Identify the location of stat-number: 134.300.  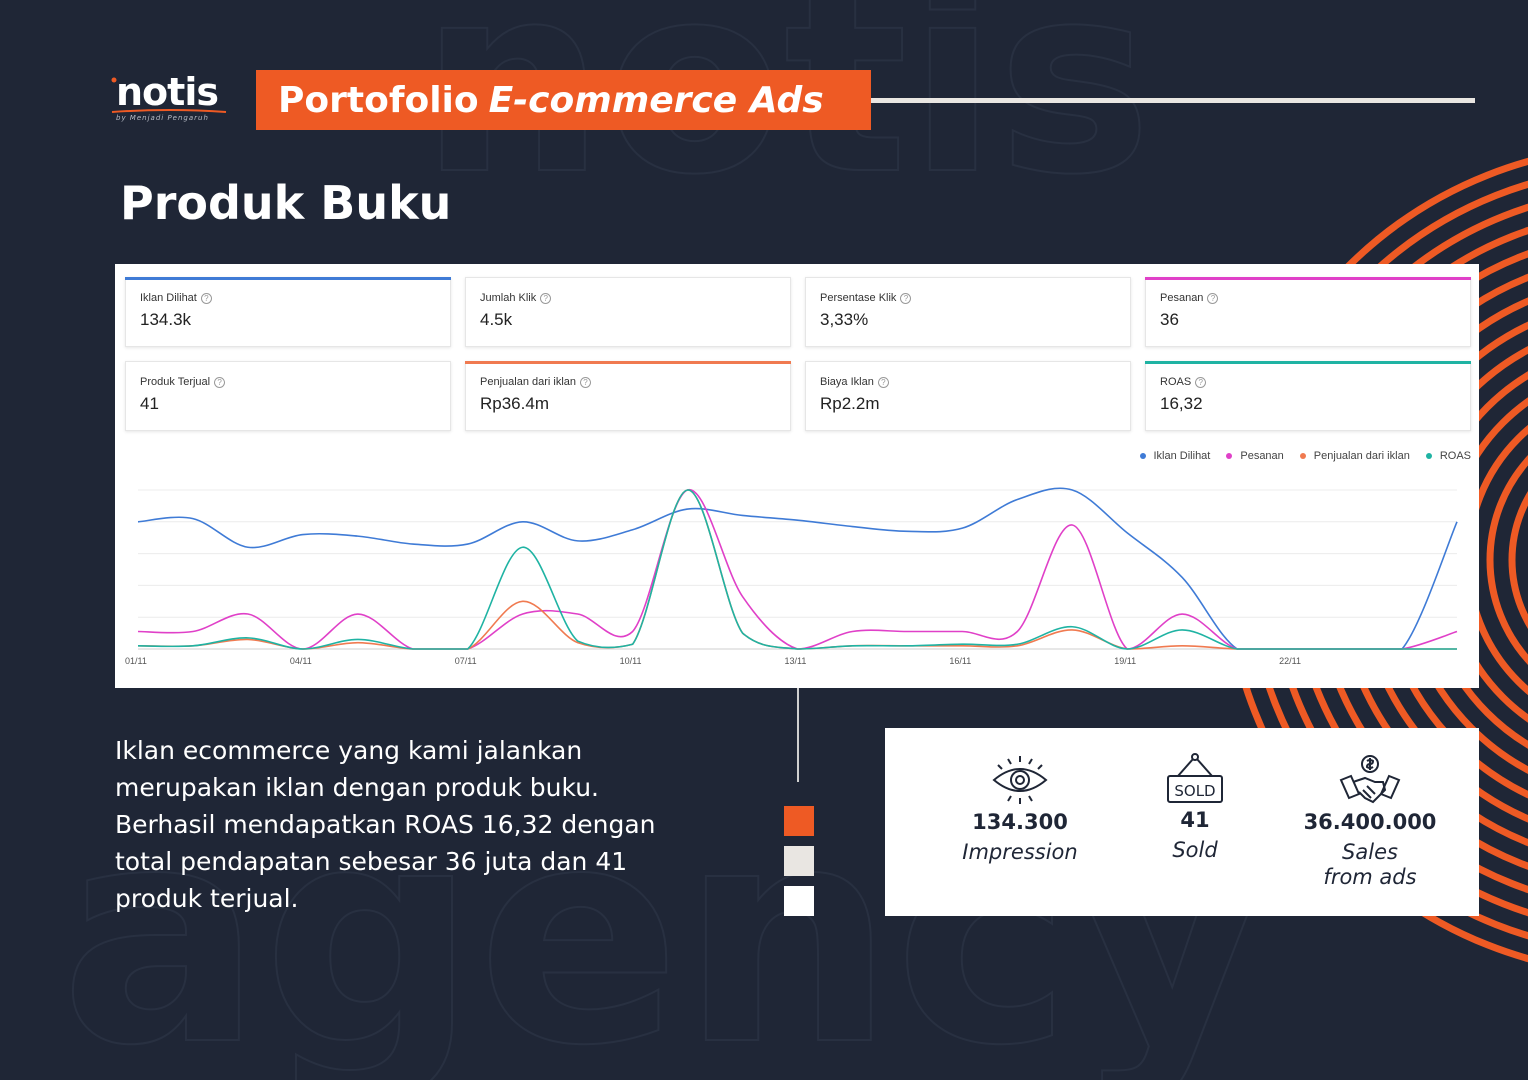
(1020, 822).